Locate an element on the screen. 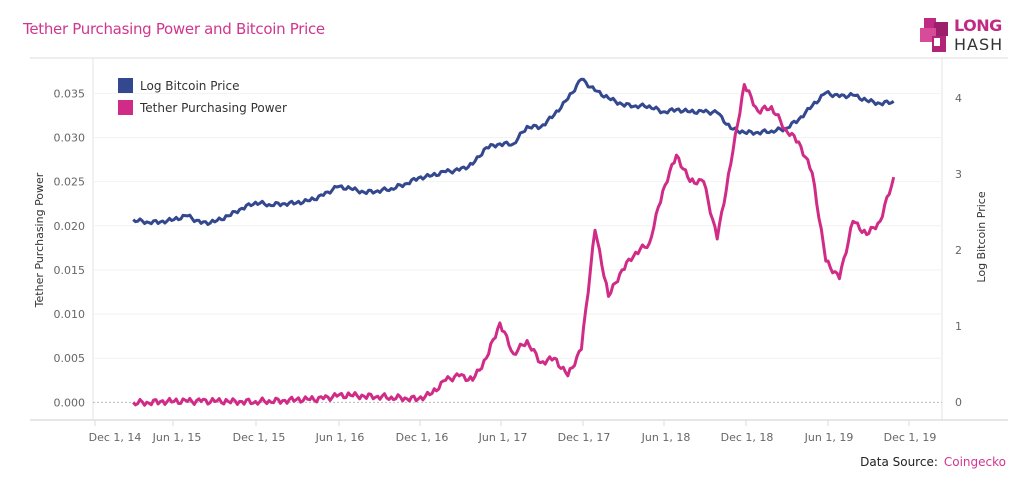 This screenshot has height=487, width=1024. data-source: Data Source: Coingecko is located at coordinates (933, 462).